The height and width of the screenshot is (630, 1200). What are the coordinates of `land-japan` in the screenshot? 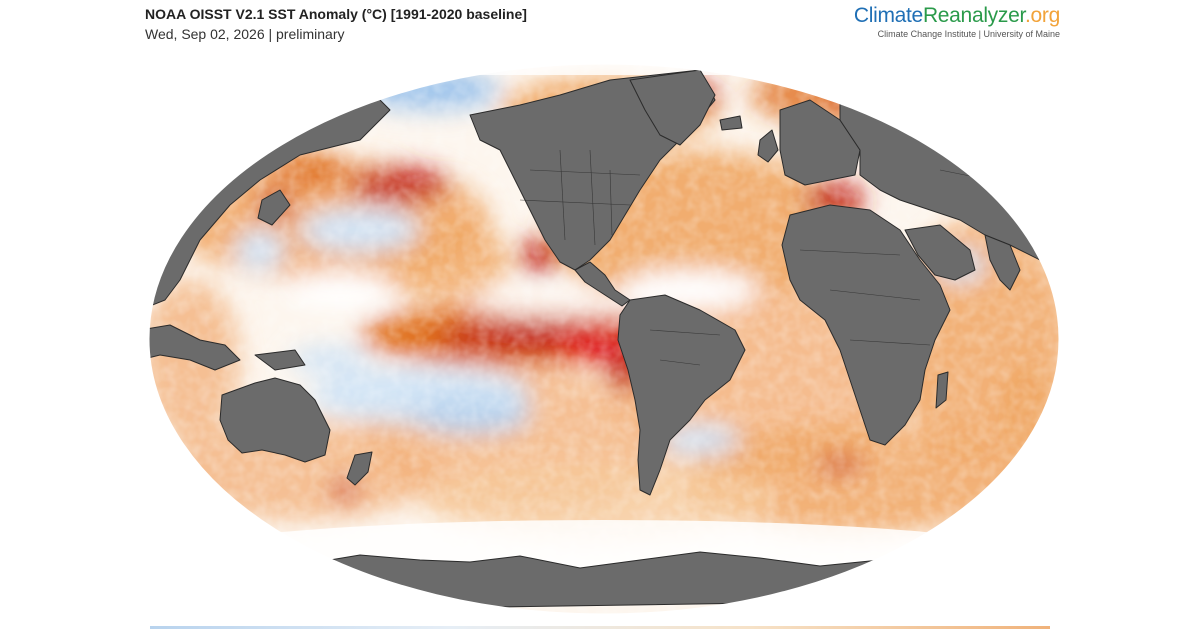 It's located at (274, 207).